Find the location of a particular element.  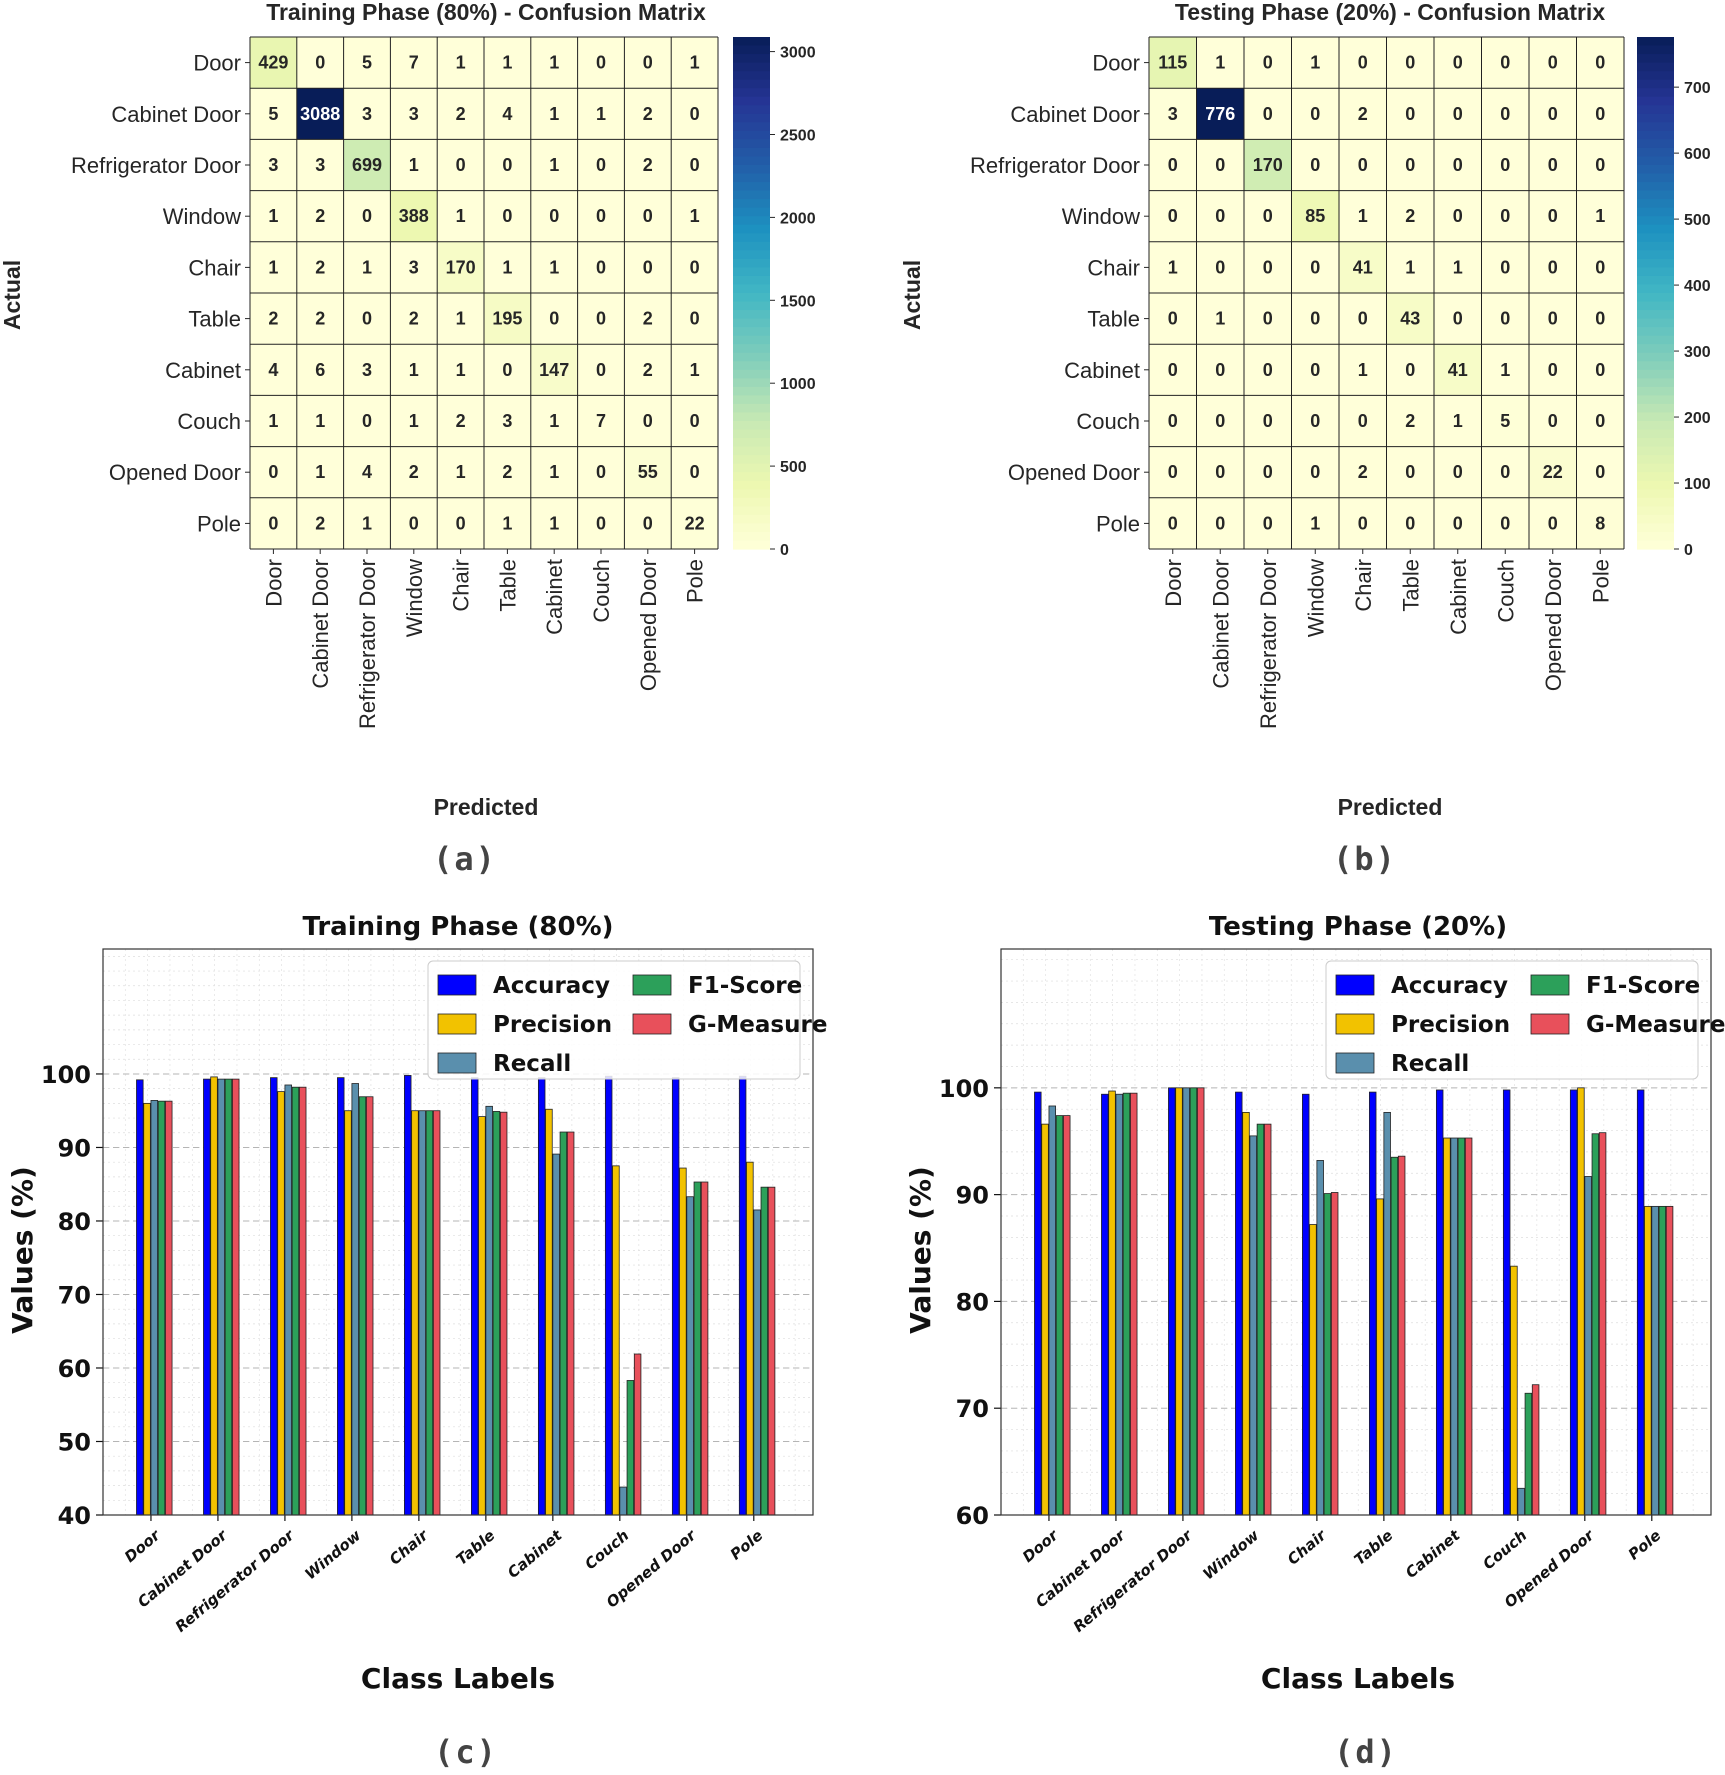

y-tick-label: Cabinet is located at coordinates (1102, 370).